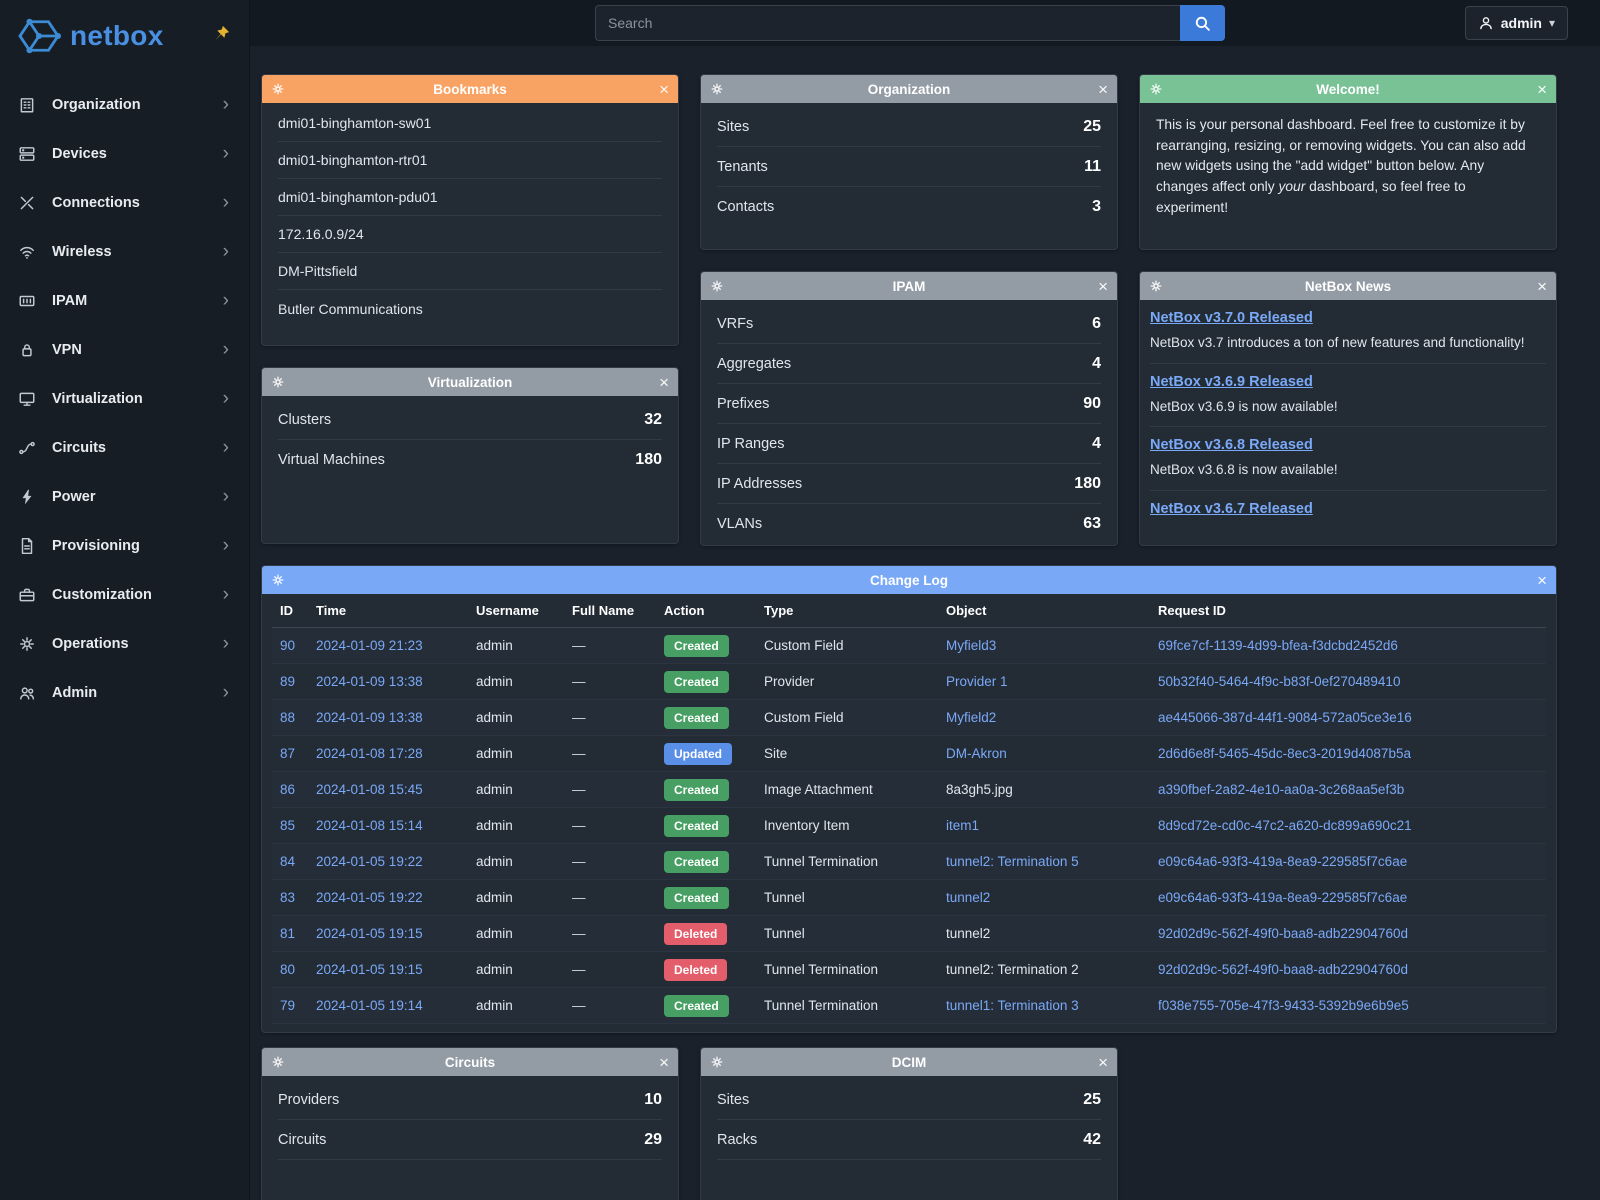  Describe the element at coordinates (1281, 789) in the screenshot. I see `request-id-link: a390fbef-2a82-4e10-aa0a-3c268aa5ef3b` at that location.